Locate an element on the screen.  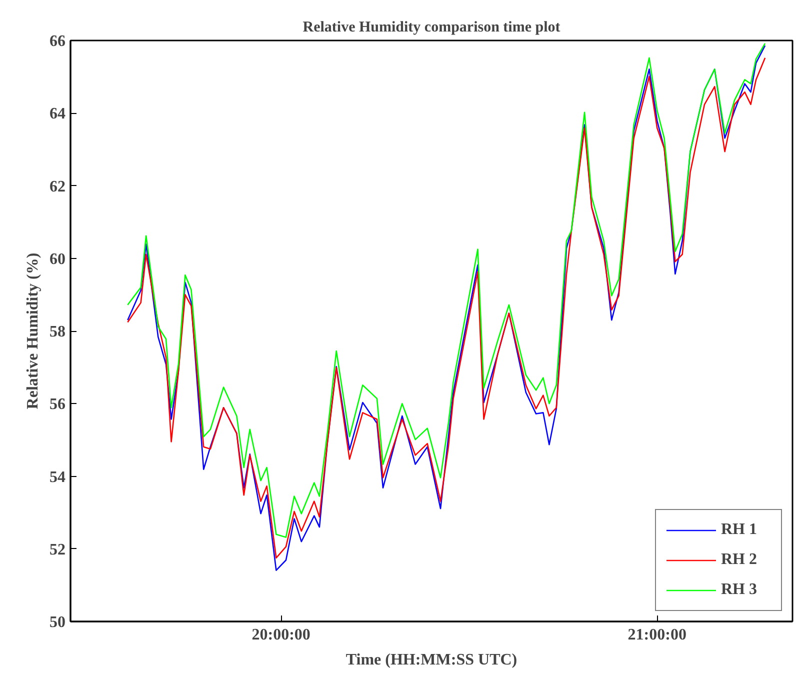
y-tick-label: 62 is located at coordinates (58, 187).